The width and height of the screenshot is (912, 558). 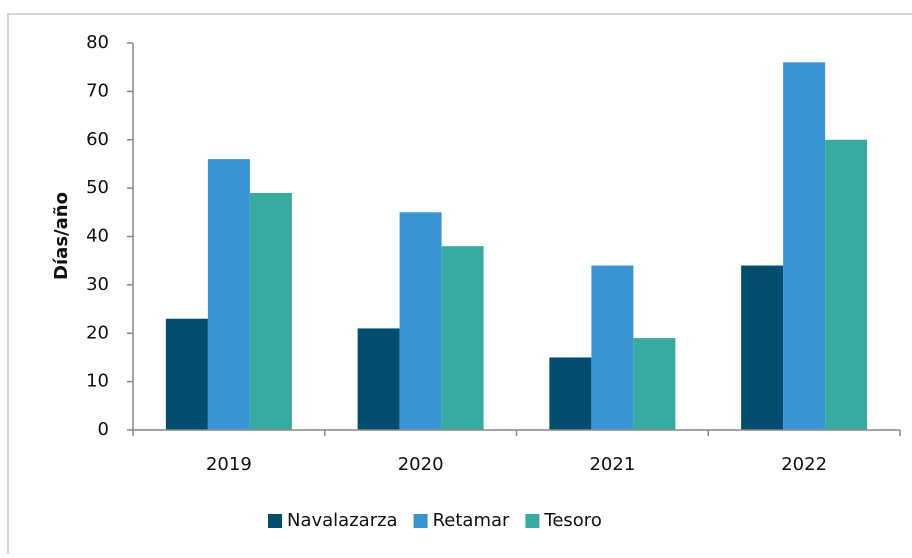 What do you see at coordinates (97, 381) in the screenshot?
I see `y-tick-label: 10` at bounding box center [97, 381].